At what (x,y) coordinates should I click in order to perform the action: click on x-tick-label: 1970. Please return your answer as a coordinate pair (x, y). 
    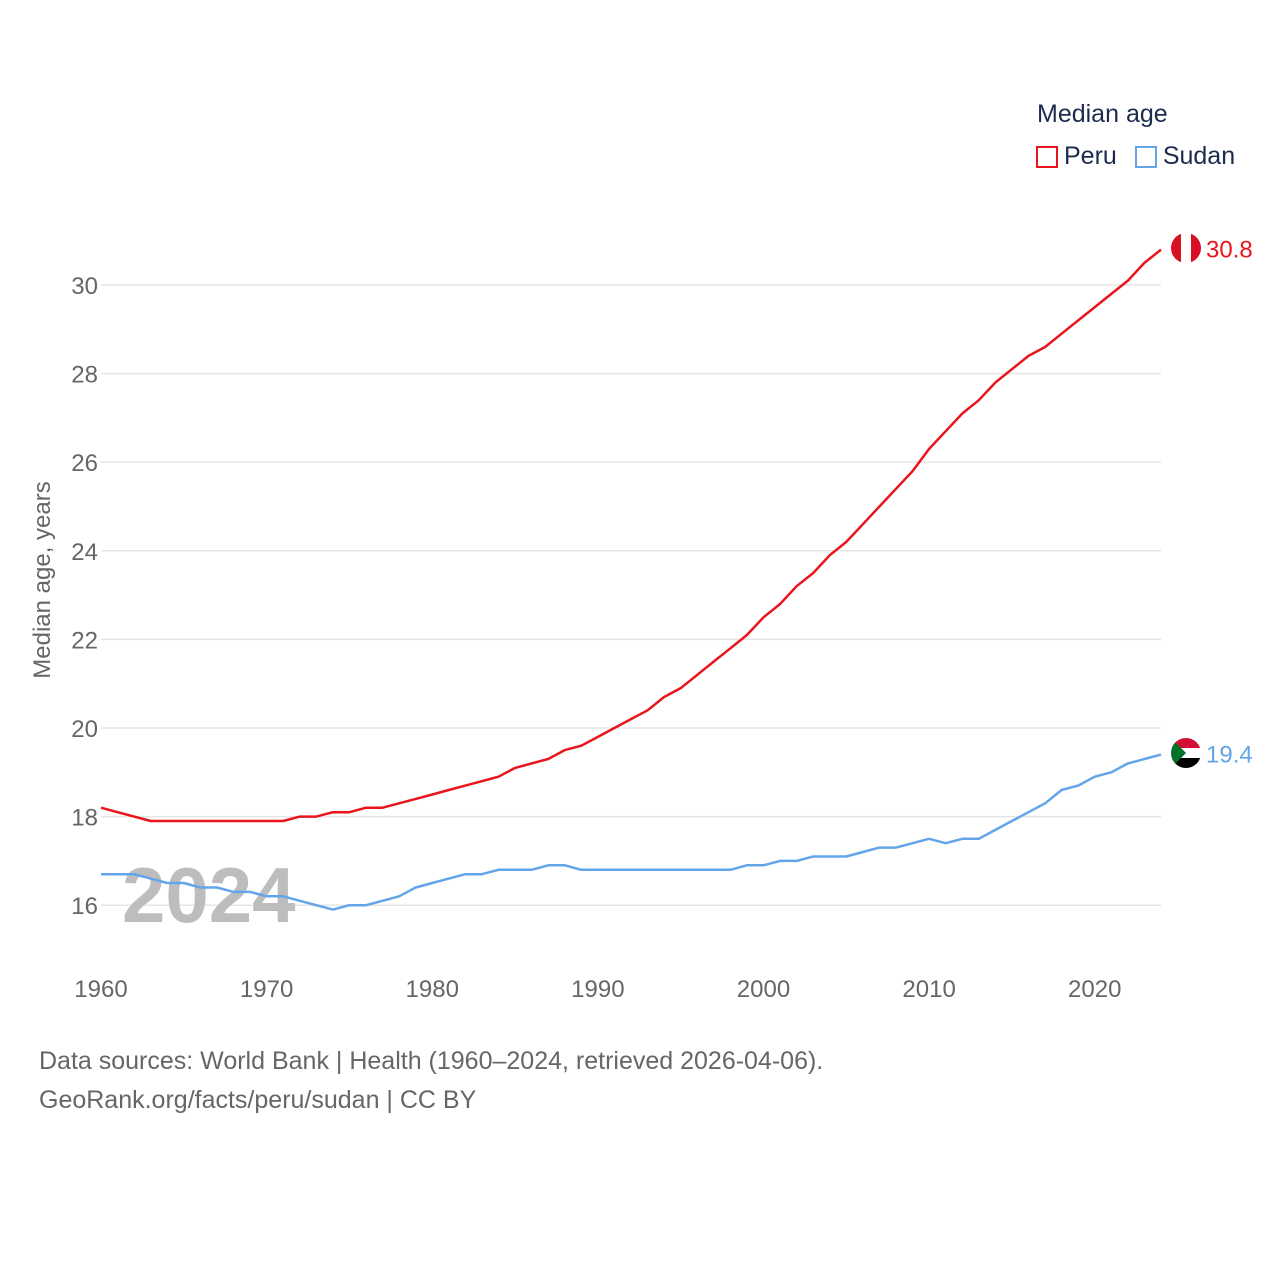
    Looking at the image, I should click on (266, 989).